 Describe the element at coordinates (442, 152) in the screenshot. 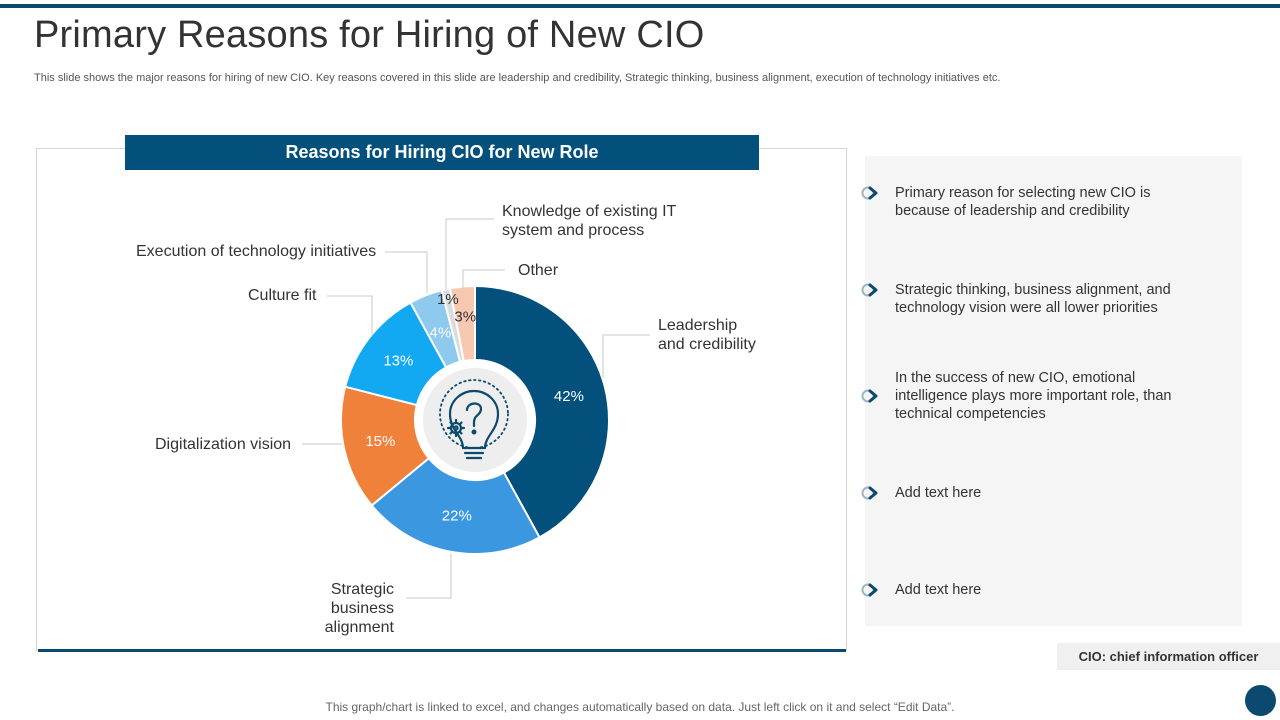

I see `chart-header: Reasons for Hiring CIO for New Role` at that location.